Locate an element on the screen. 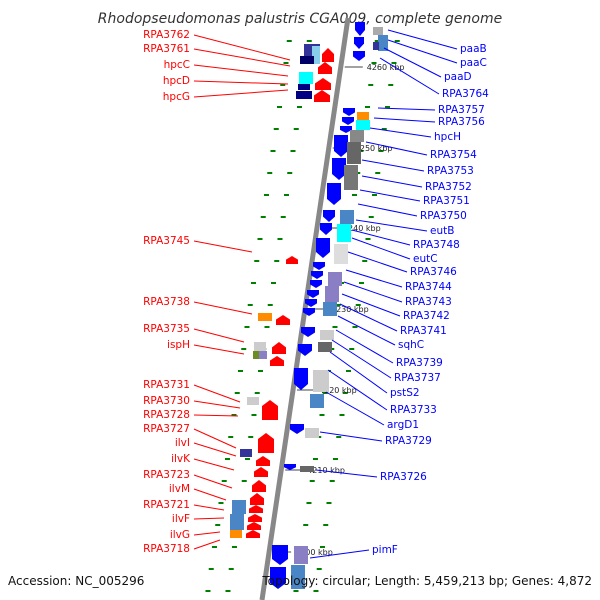 The width and height of the screenshot is (600, 600). gene-label-reverse: RPA3752 is located at coordinates (448, 187).